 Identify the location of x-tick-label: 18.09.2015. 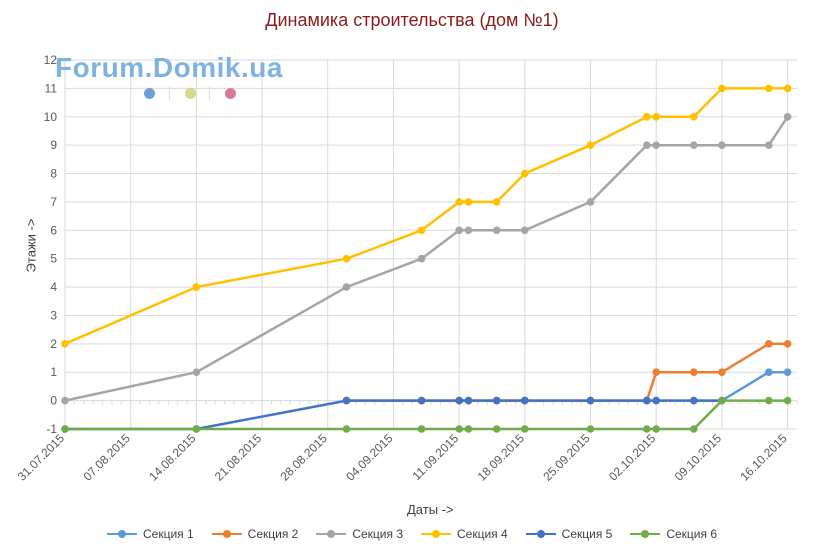
(501, 457).